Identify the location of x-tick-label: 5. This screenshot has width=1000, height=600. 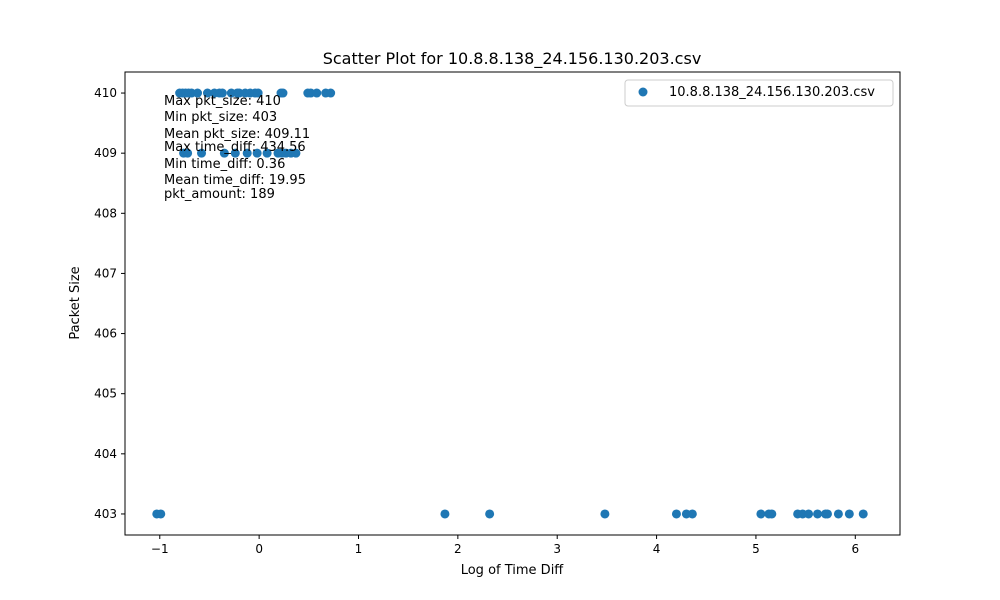
(756, 549).